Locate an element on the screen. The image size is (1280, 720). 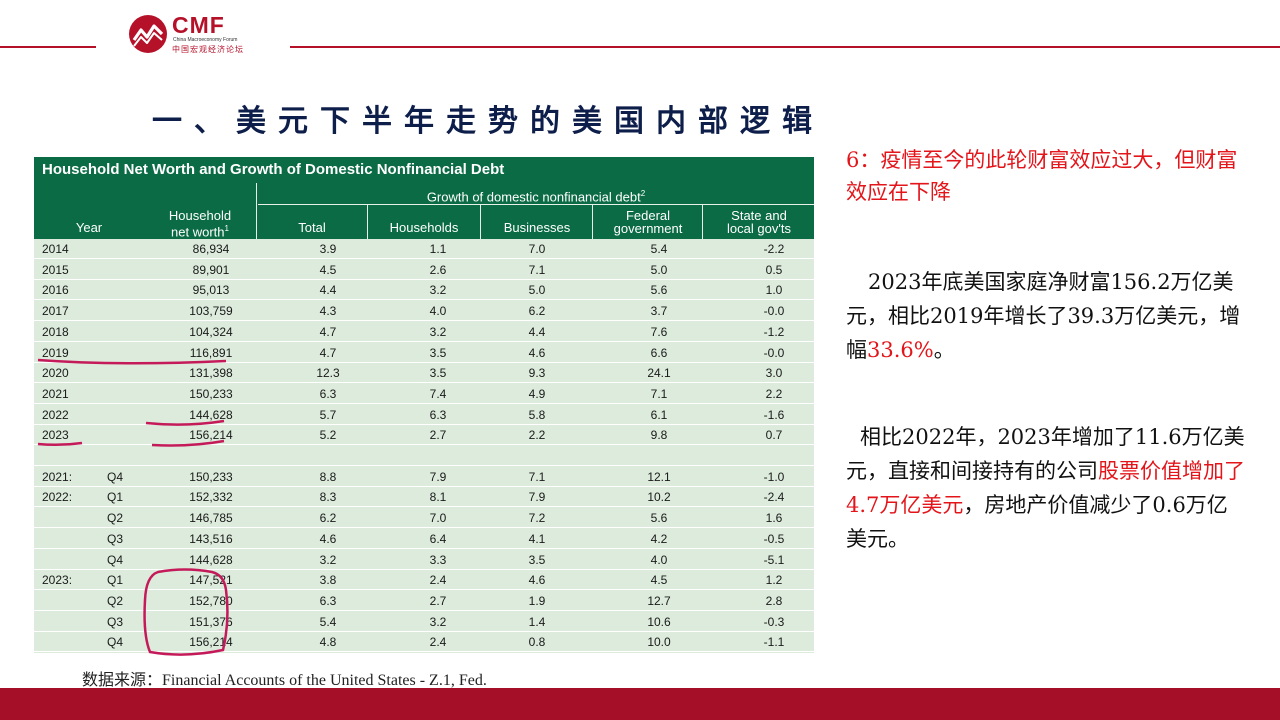
cell-nw: 89,901 is located at coordinates (211, 269).